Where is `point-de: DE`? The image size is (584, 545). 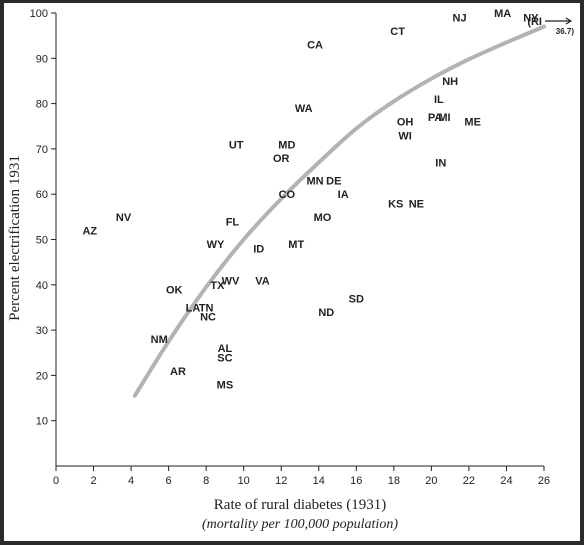
point-de: DE is located at coordinates (333, 182).